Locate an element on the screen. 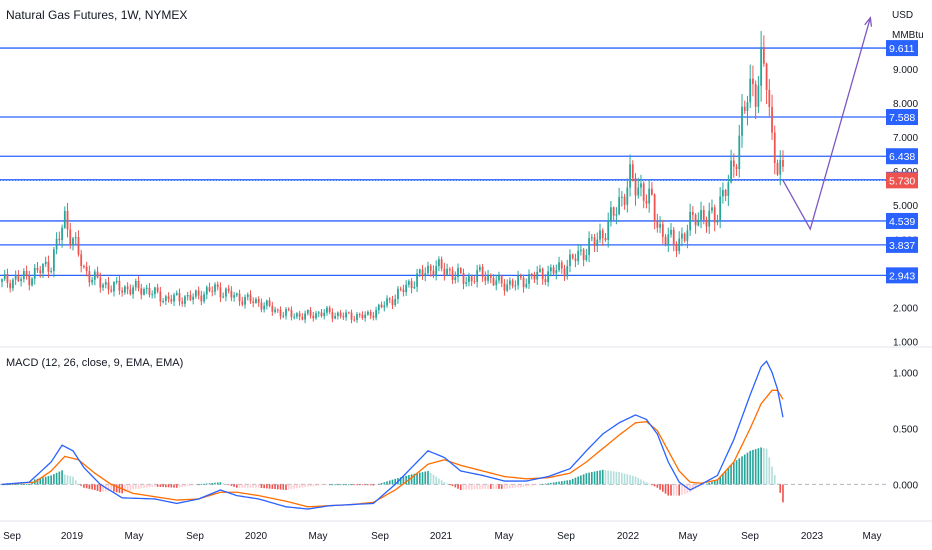 The height and width of the screenshot is (550, 932). x-tick-label: 2023 is located at coordinates (812, 536).